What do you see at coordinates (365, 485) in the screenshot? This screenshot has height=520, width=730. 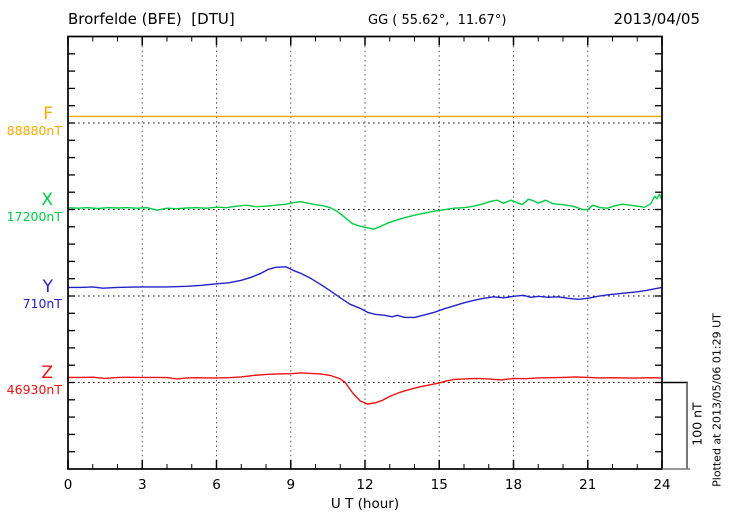 I see `x-tick-label-12: 12` at bounding box center [365, 485].